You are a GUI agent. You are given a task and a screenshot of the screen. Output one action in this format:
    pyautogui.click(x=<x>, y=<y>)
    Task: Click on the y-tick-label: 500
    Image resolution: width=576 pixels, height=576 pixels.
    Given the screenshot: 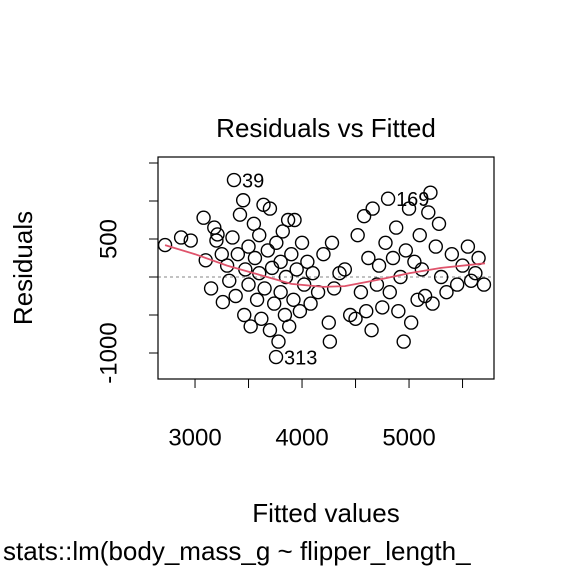 What is the action you would take?
    pyautogui.click(x=108, y=239)
    